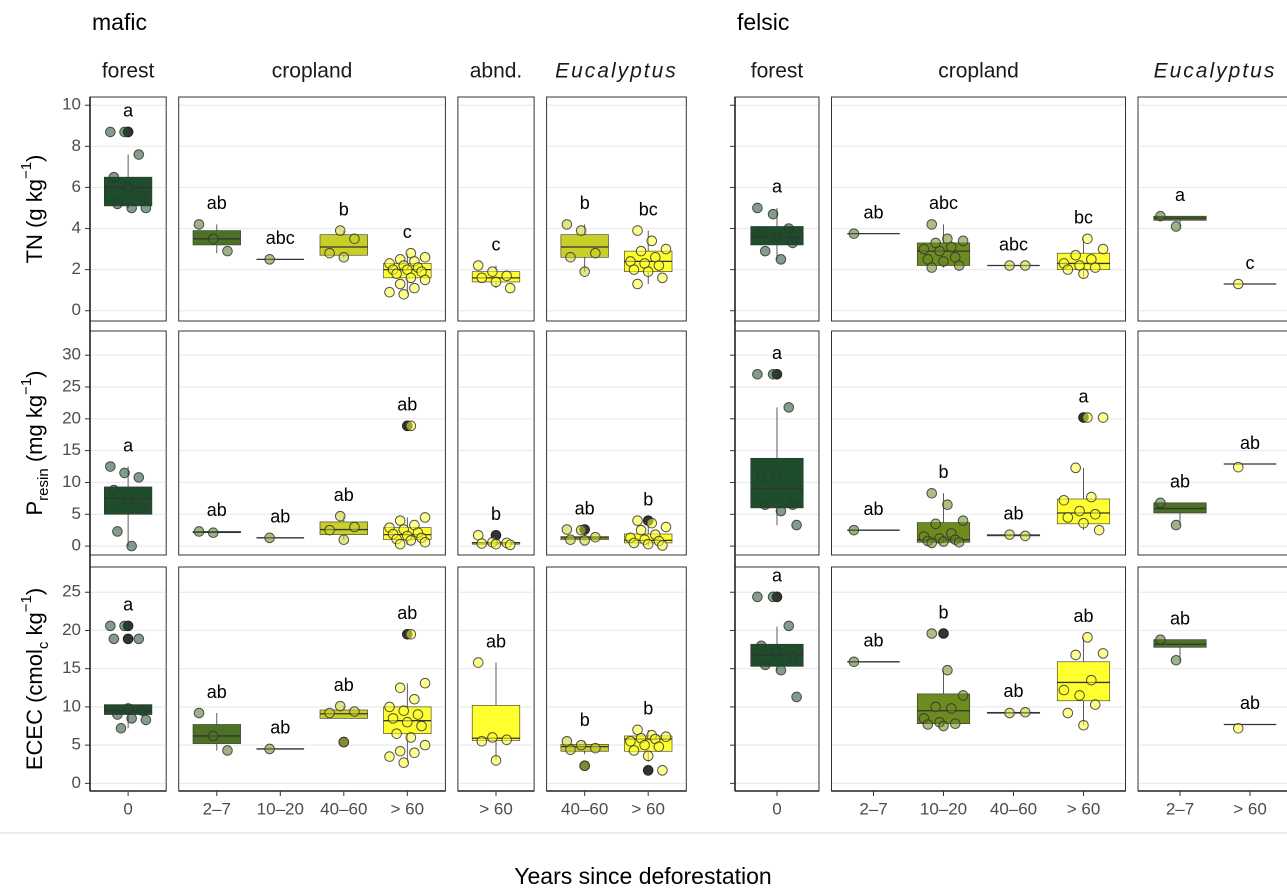  I want to click on box, so click(777, 483).